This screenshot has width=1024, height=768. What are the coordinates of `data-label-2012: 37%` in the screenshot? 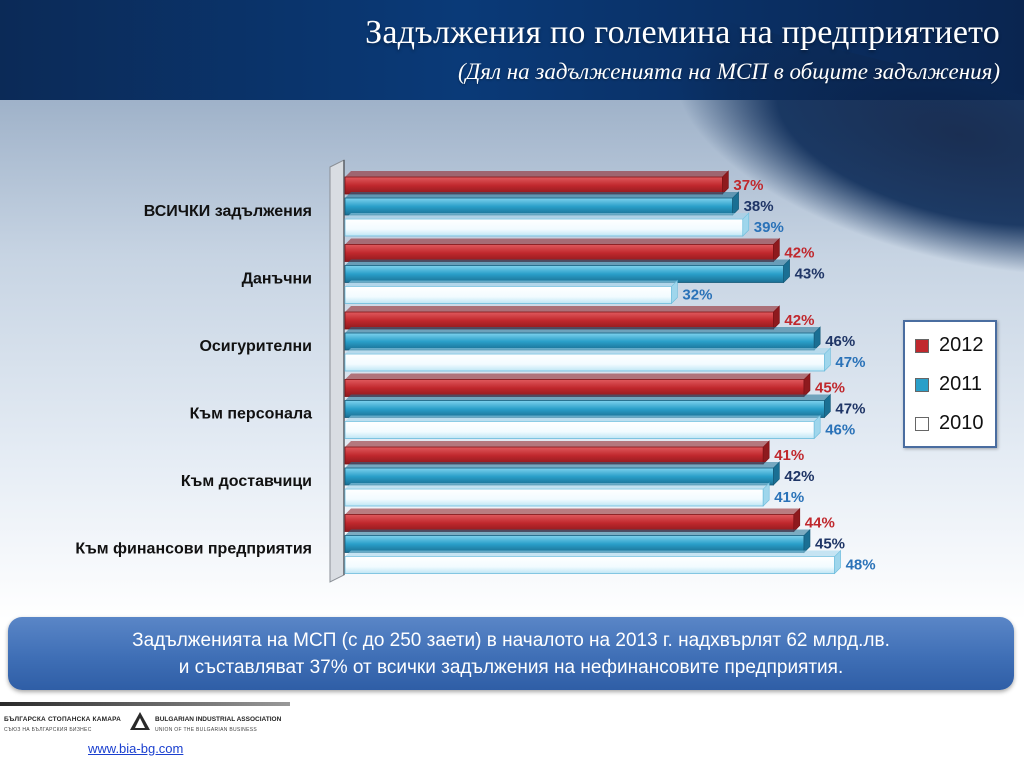 It's located at (748, 185).